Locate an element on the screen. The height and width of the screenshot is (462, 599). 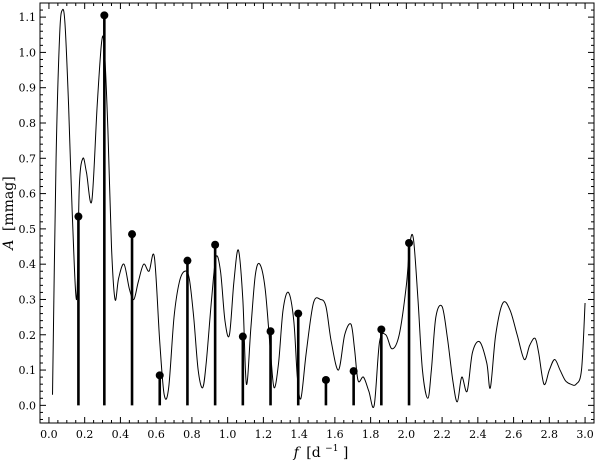
x-tick-label: 1.2 is located at coordinates (264, 434).